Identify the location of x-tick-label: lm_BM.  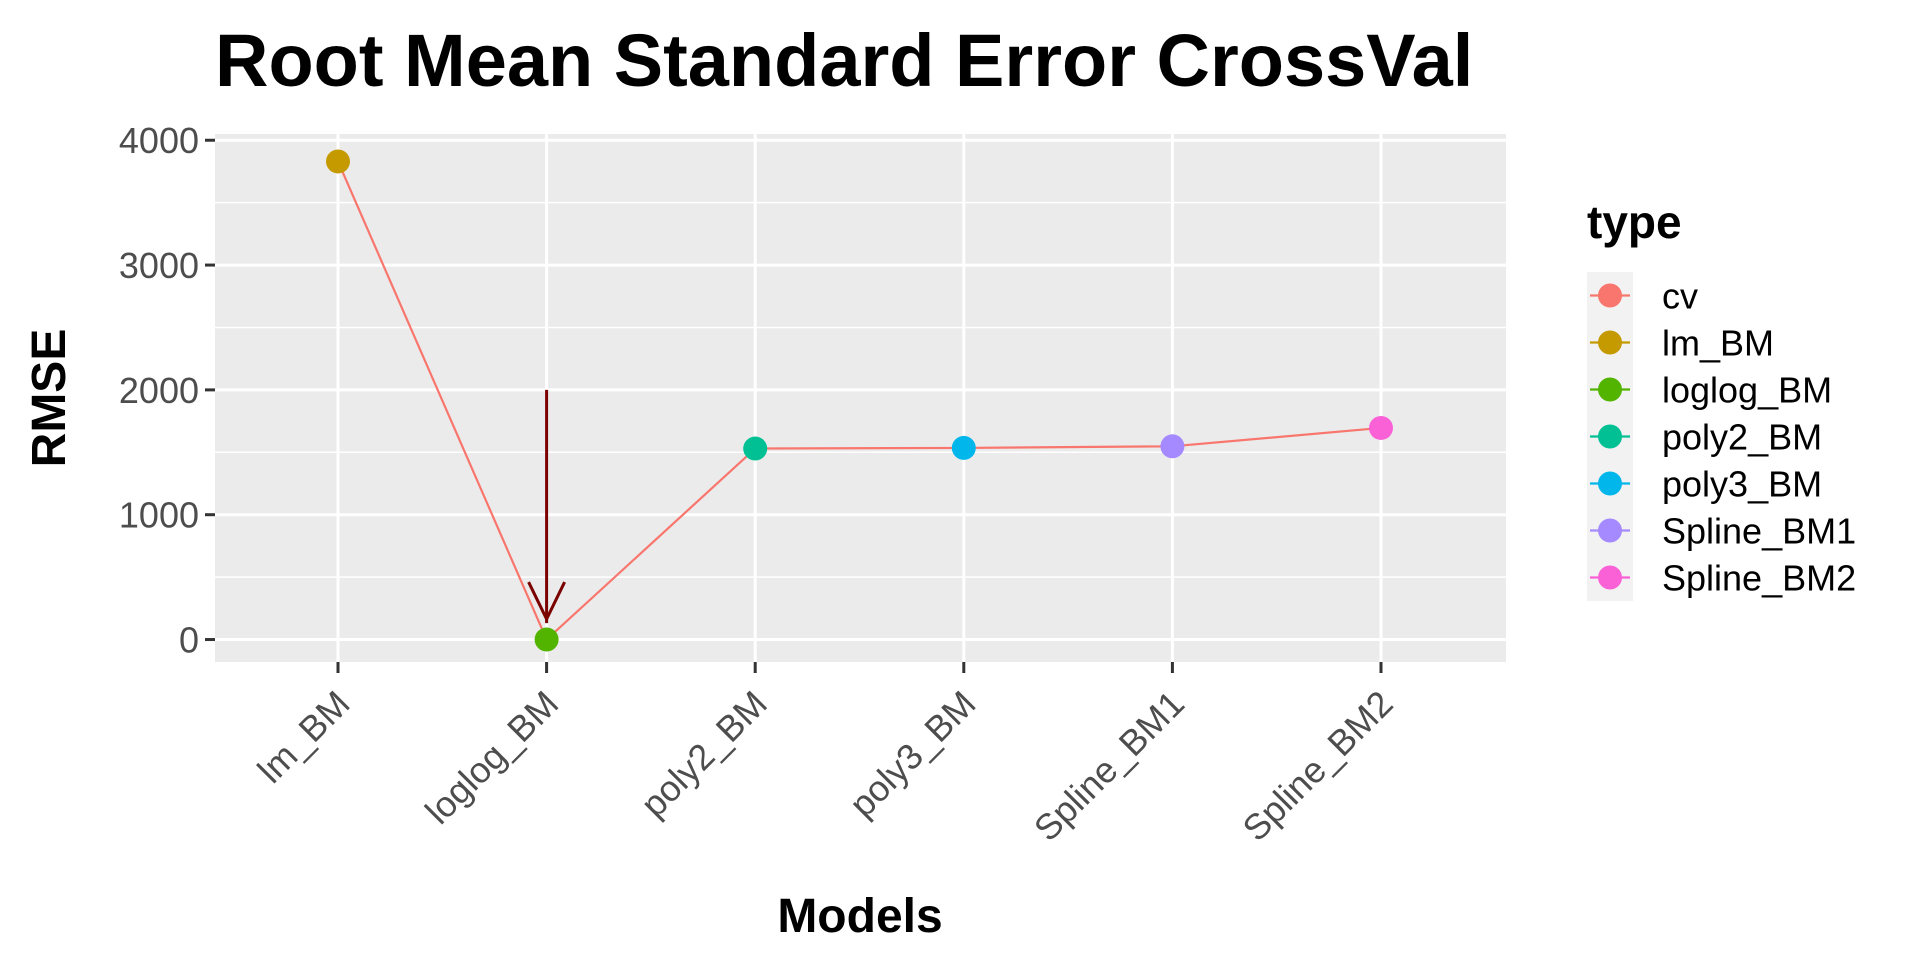
(303, 737).